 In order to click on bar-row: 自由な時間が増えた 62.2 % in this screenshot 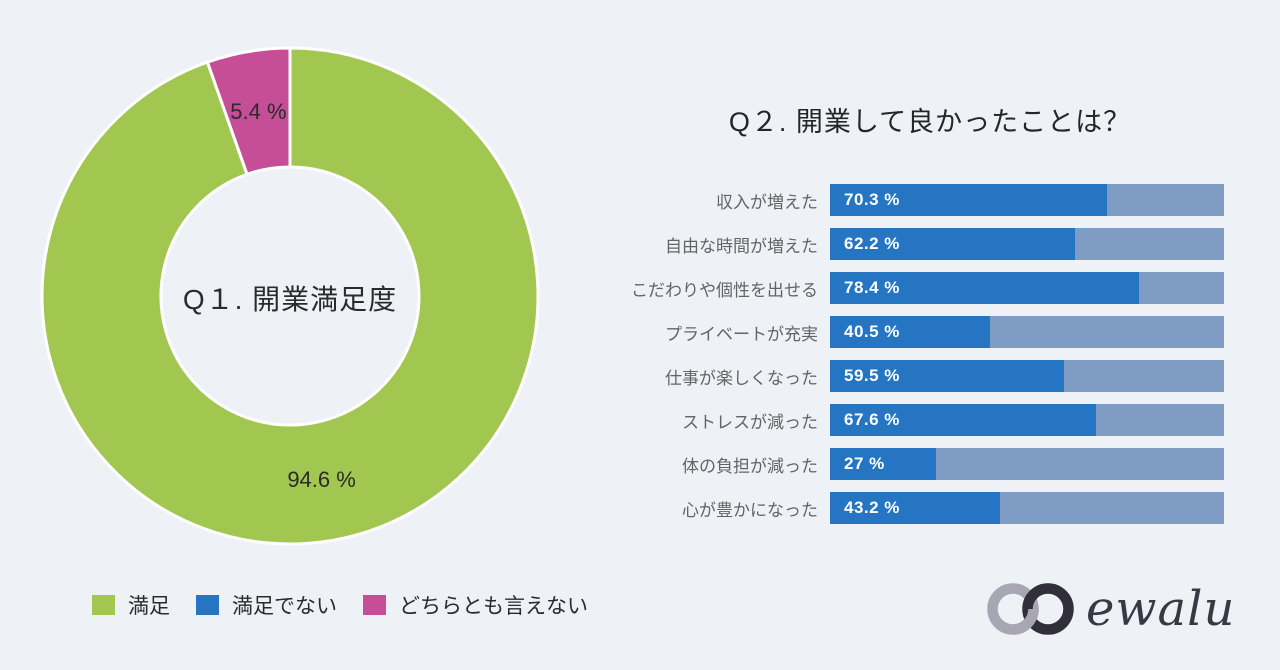, I will do `click(920, 244)`.